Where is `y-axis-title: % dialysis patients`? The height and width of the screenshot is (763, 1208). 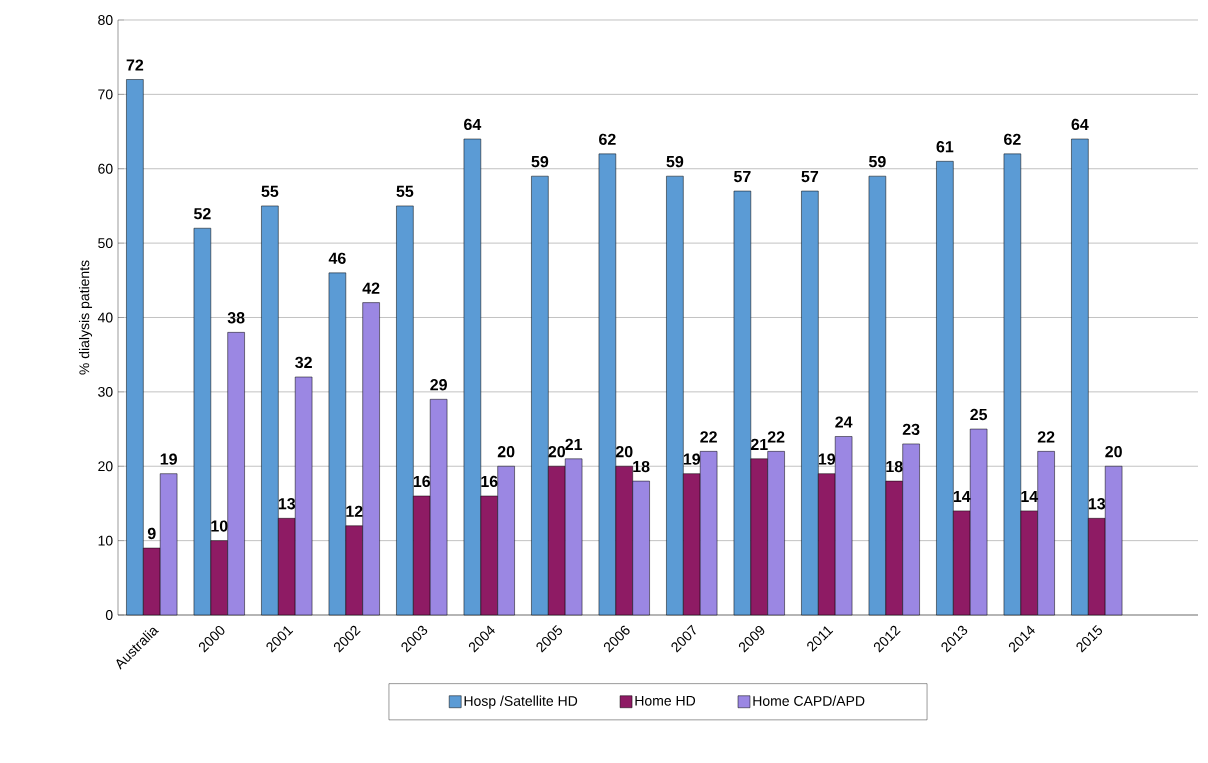 y-axis-title: % dialysis patients is located at coordinates (85, 317).